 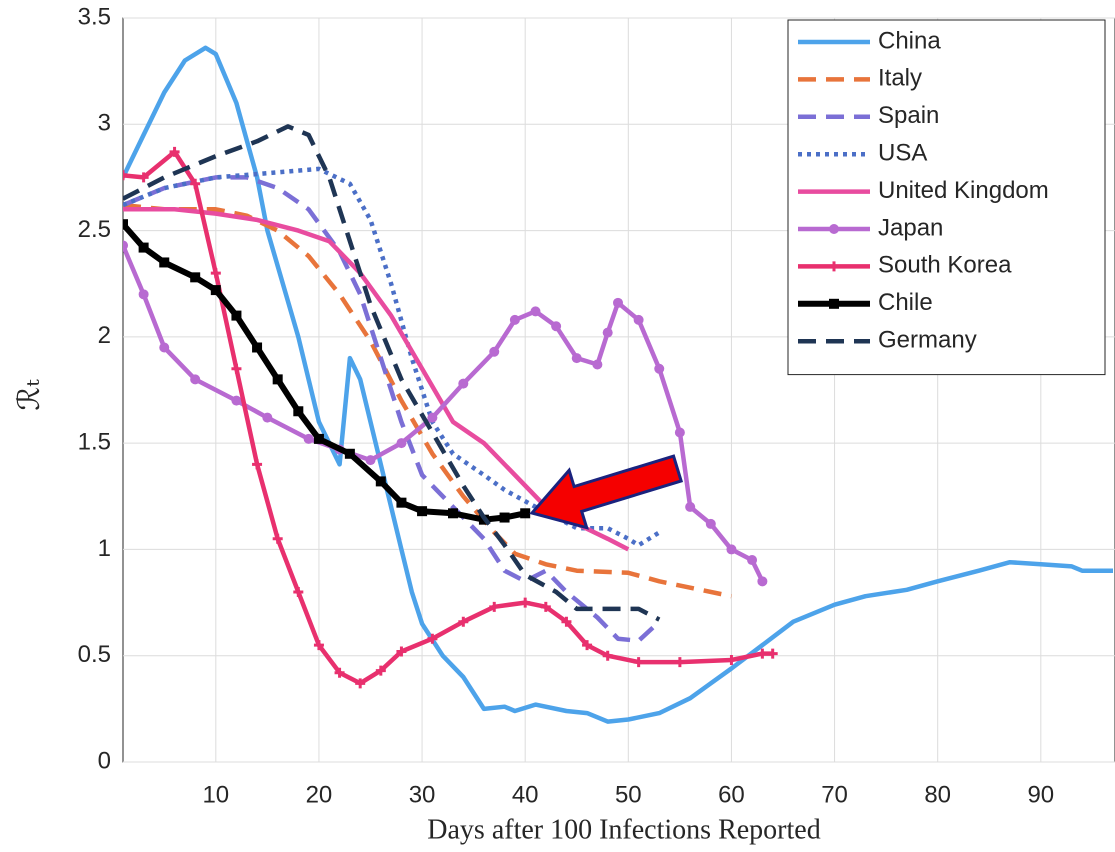 What do you see at coordinates (215, 794) in the screenshot?
I see `x-tick-label: 10` at bounding box center [215, 794].